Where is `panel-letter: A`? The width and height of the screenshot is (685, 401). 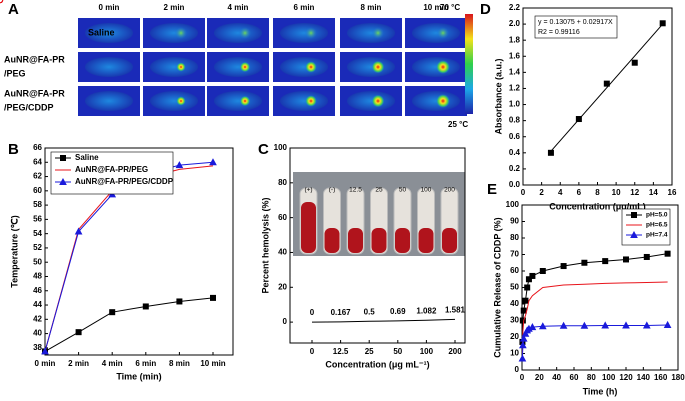
panel-letter: A is located at coordinates (13, 9).